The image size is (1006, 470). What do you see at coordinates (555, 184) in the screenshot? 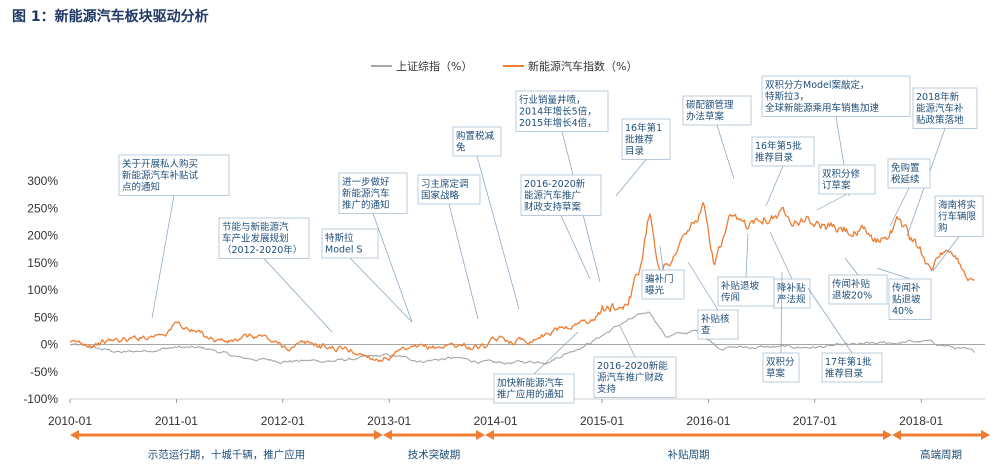
I see `annotation-text: 2016-2020新` at bounding box center [555, 184].